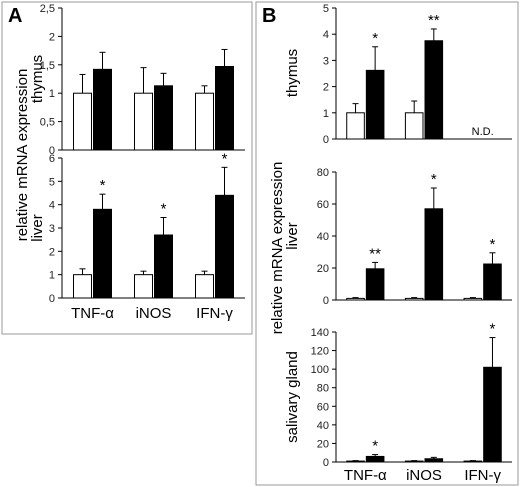  Describe the element at coordinates (326, 88) in the screenshot. I see `b-thymus-ytick-label: 2` at that location.